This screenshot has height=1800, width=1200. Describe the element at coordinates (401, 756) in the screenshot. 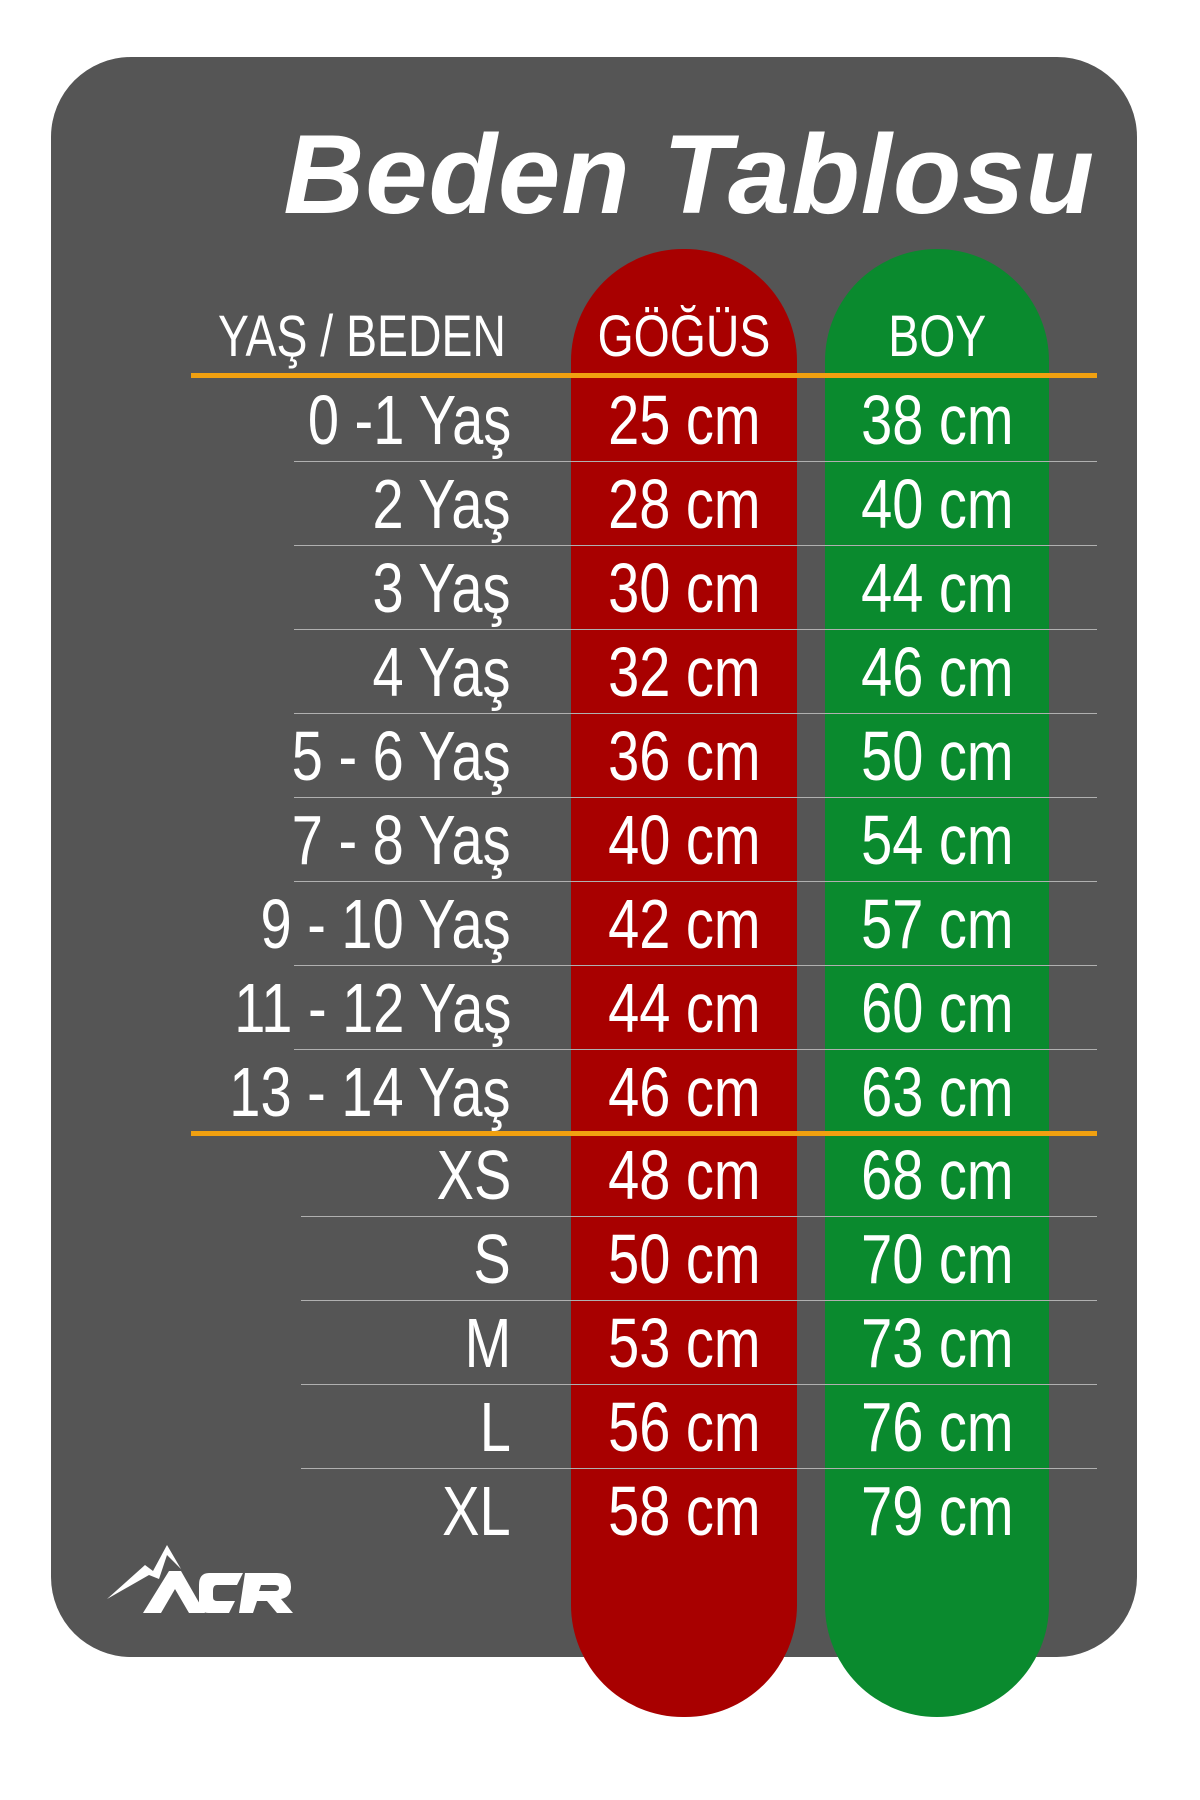

I see `size-cell: 5 - 6 Yaş` at that location.